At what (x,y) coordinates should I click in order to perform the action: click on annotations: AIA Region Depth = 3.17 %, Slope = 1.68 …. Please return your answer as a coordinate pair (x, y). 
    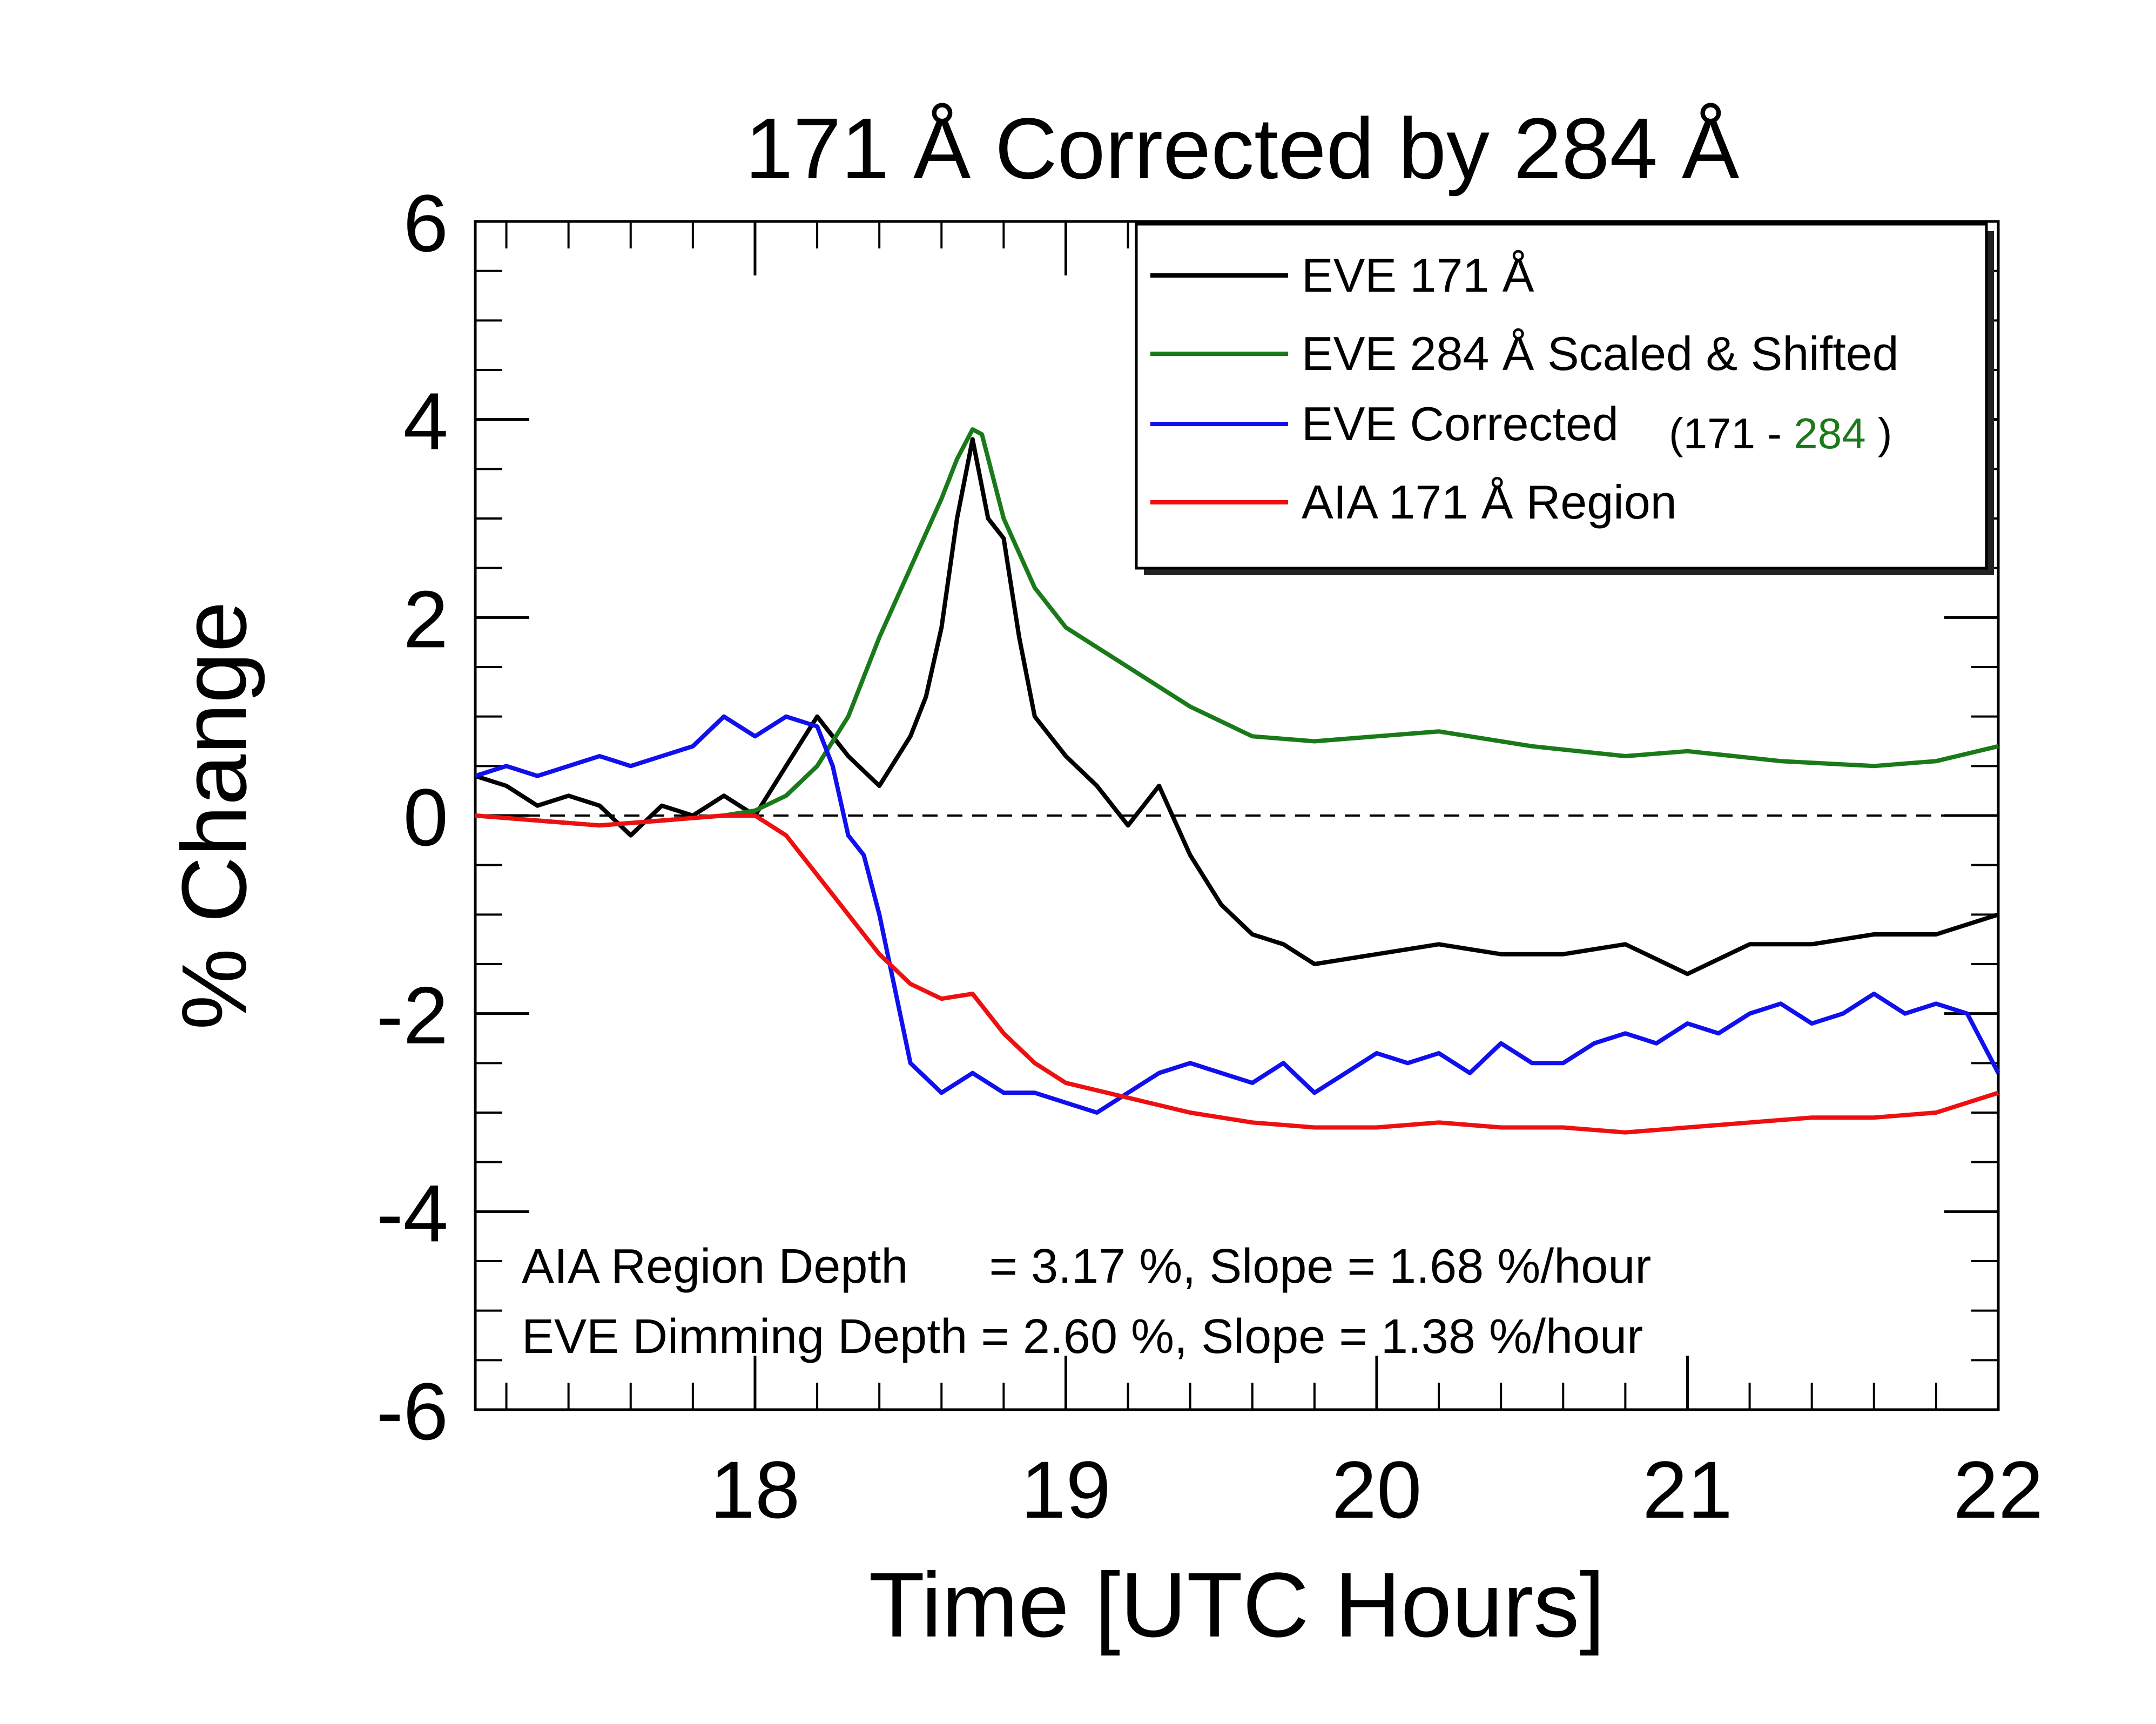
    Looking at the image, I should click on (1087, 1302).